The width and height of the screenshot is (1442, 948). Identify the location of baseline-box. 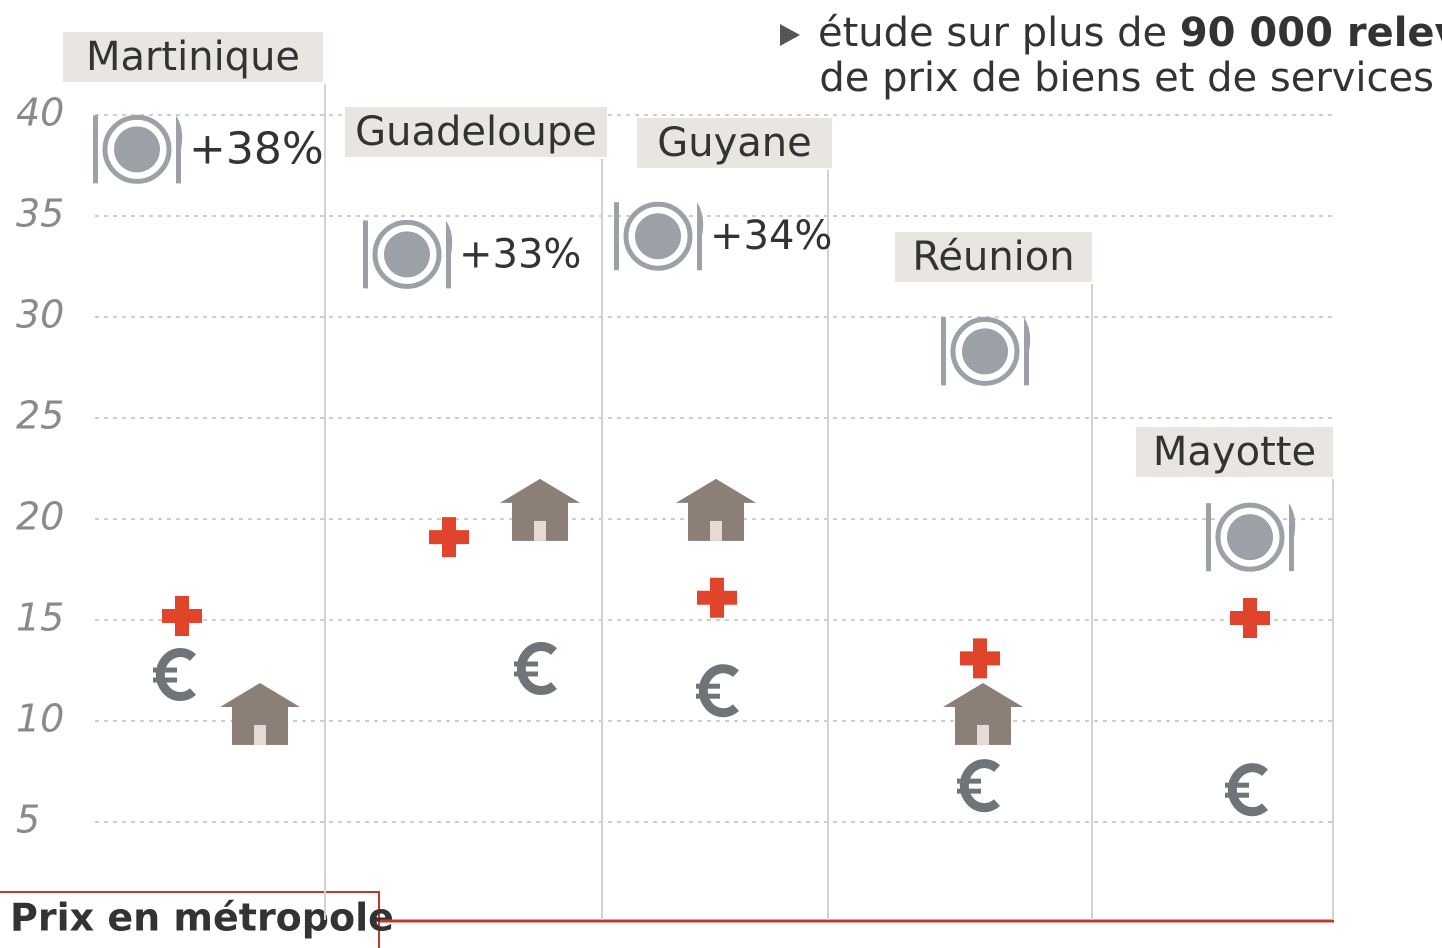
(190, 919).